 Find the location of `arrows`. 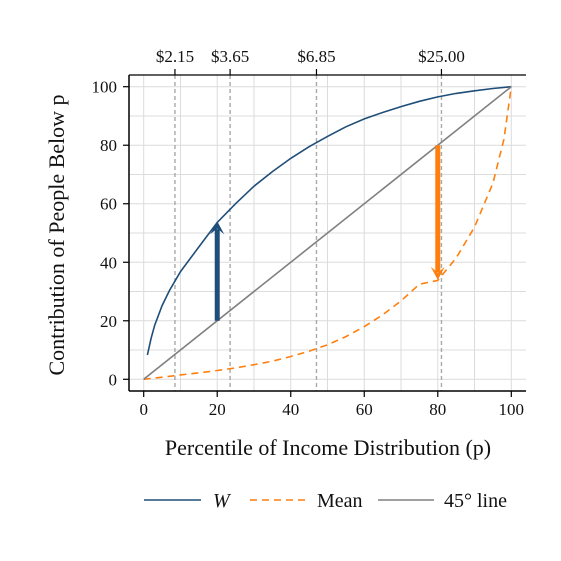

arrows is located at coordinates (327, 233).